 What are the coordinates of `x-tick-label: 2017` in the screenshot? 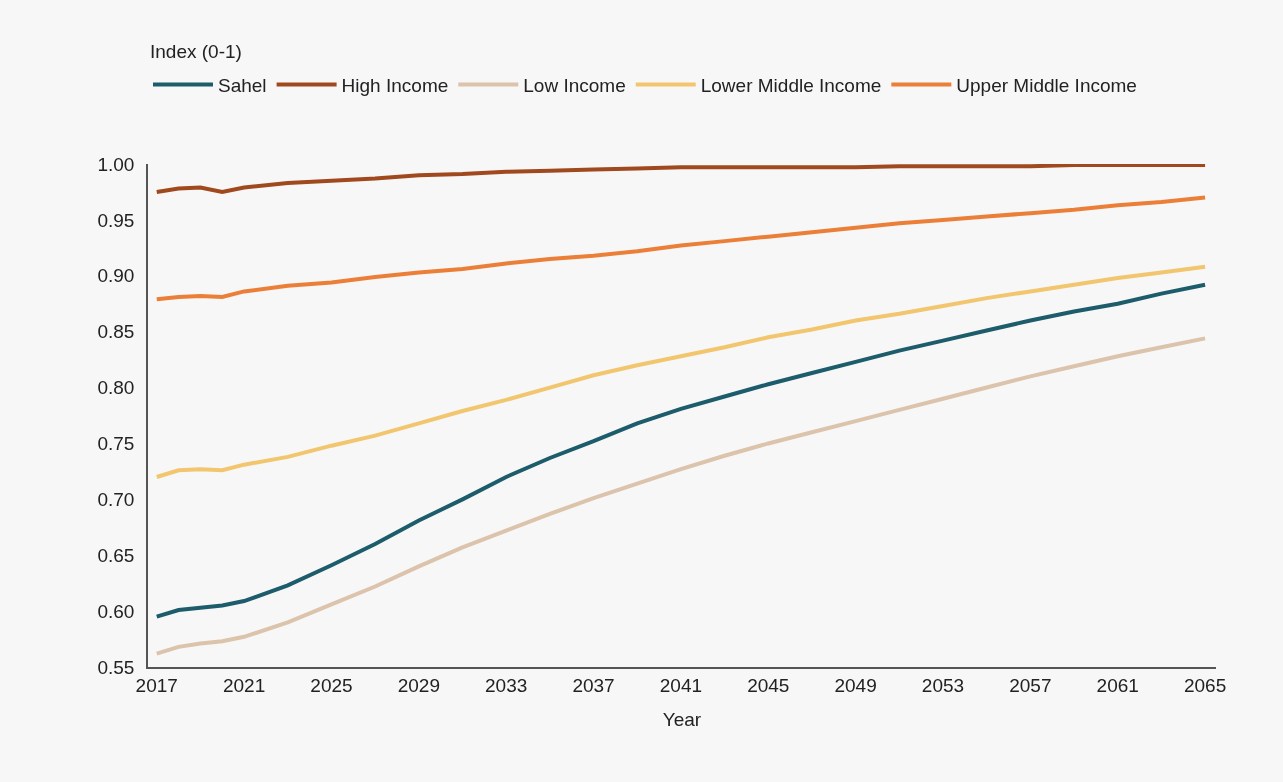 It's located at (156, 685).